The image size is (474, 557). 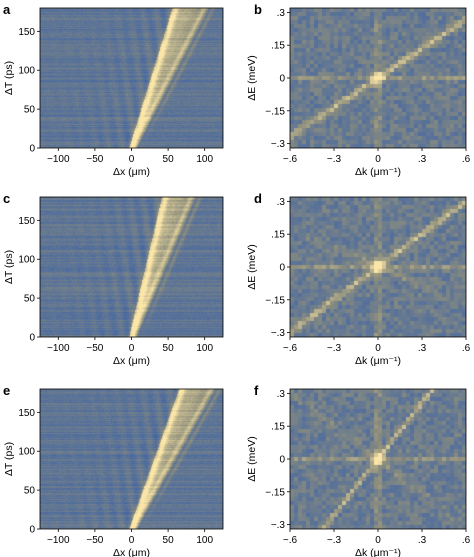 I want to click on panel-label: b, so click(x=258, y=9).